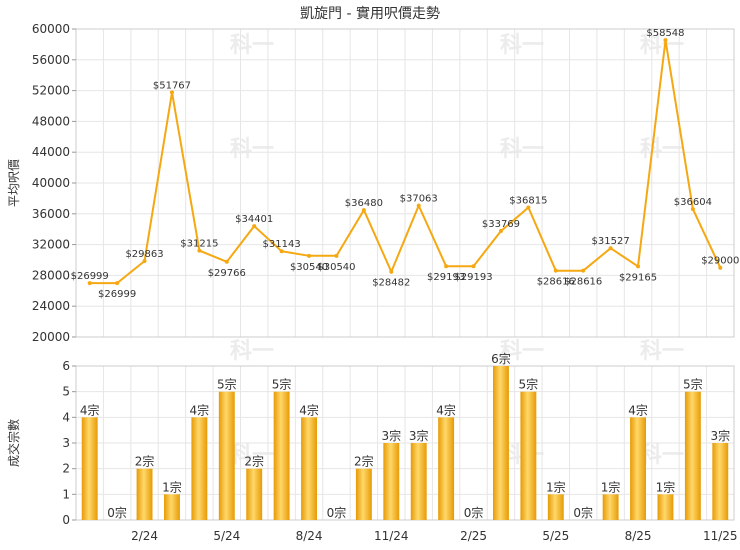 The image size is (740, 550). What do you see at coordinates (720, 261) in the screenshot?
I see `price-data-label: $29000` at bounding box center [720, 261].